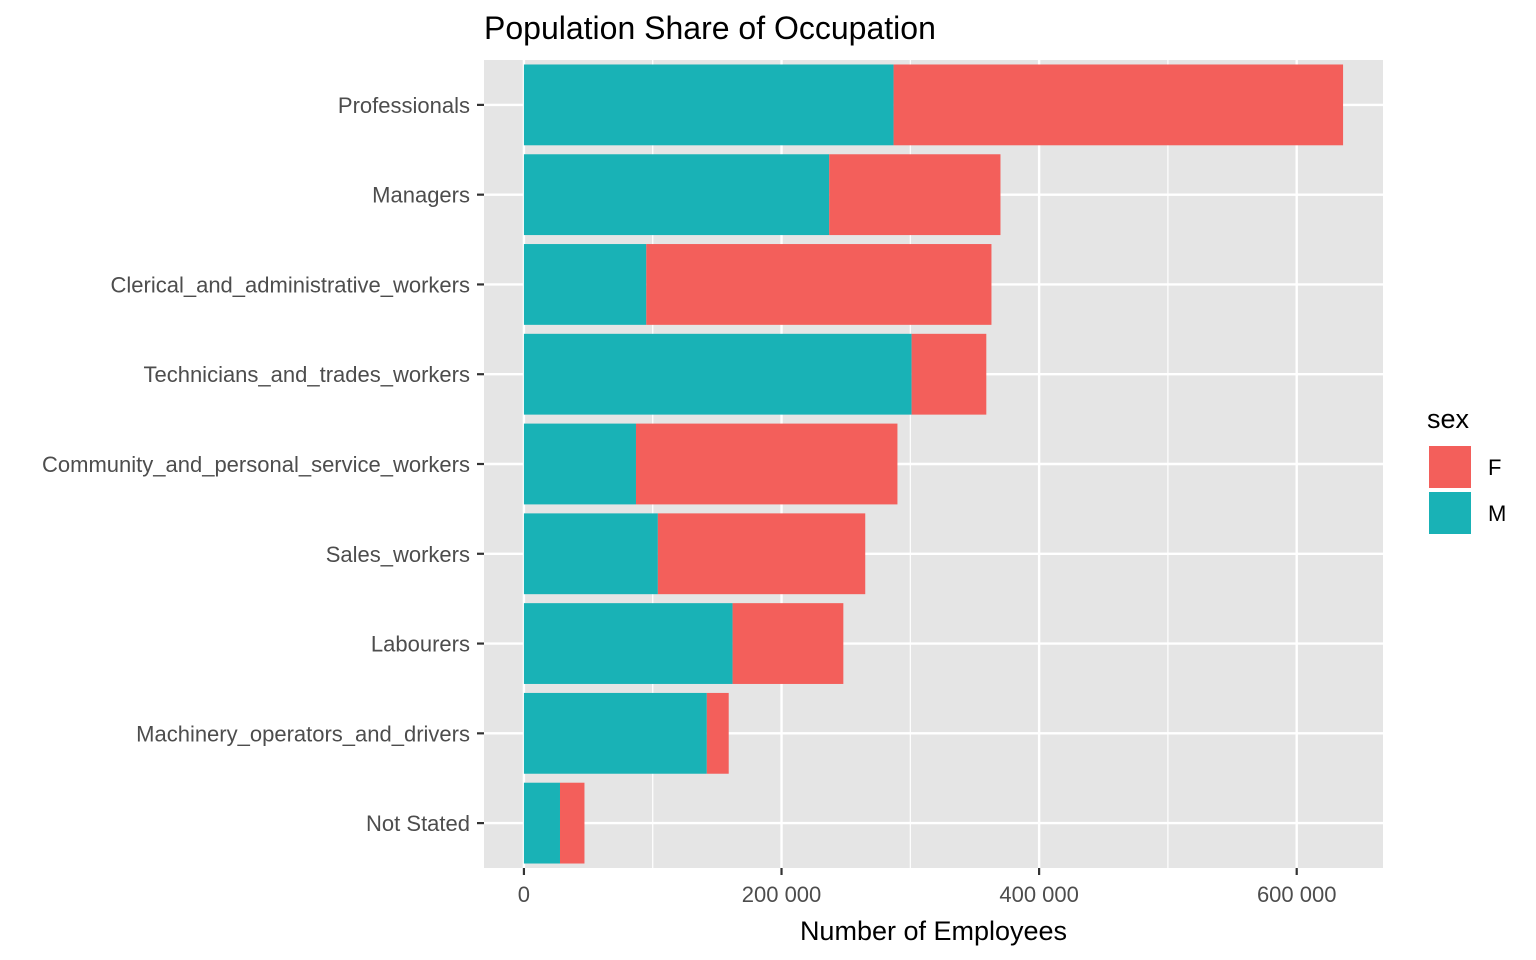 This screenshot has height=960, width=1536. Describe the element at coordinates (949, 374) in the screenshot. I see `bar-f-technicians-and-trades-workers` at that location.